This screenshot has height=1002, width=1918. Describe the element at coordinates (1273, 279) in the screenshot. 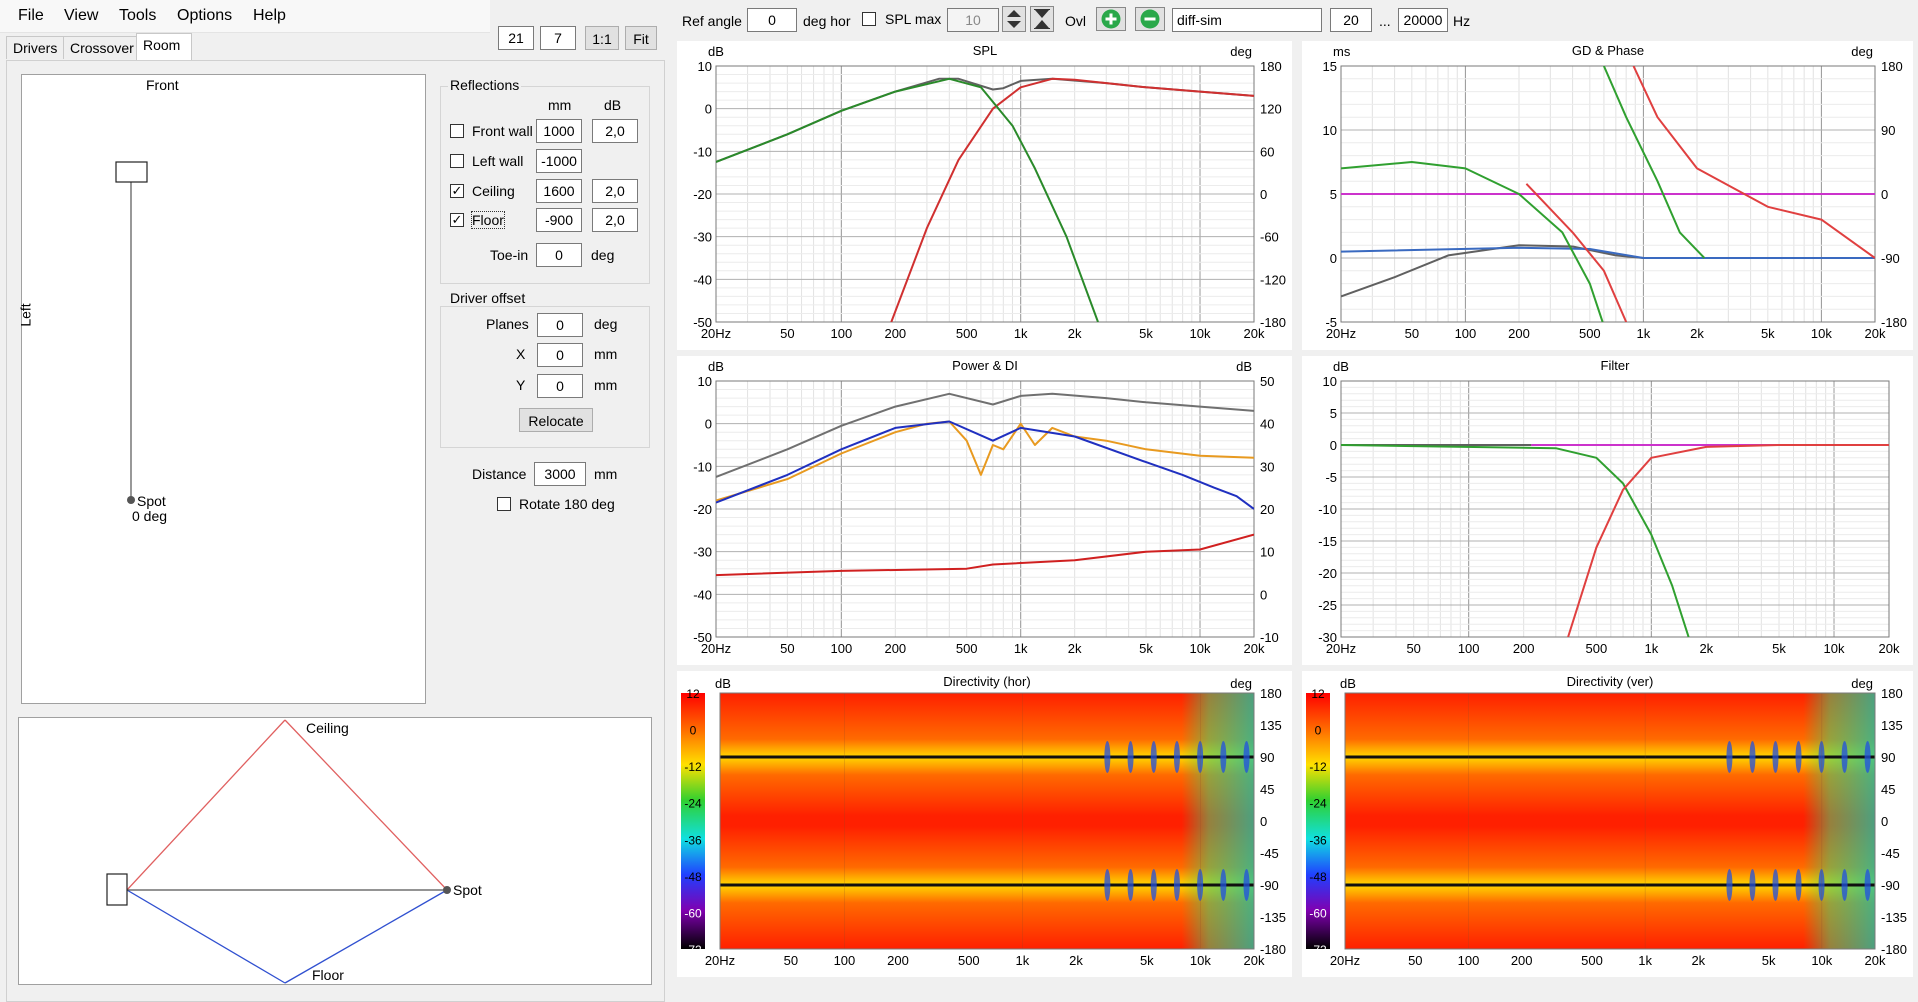

I see `y2-tick-label: -120` at that location.